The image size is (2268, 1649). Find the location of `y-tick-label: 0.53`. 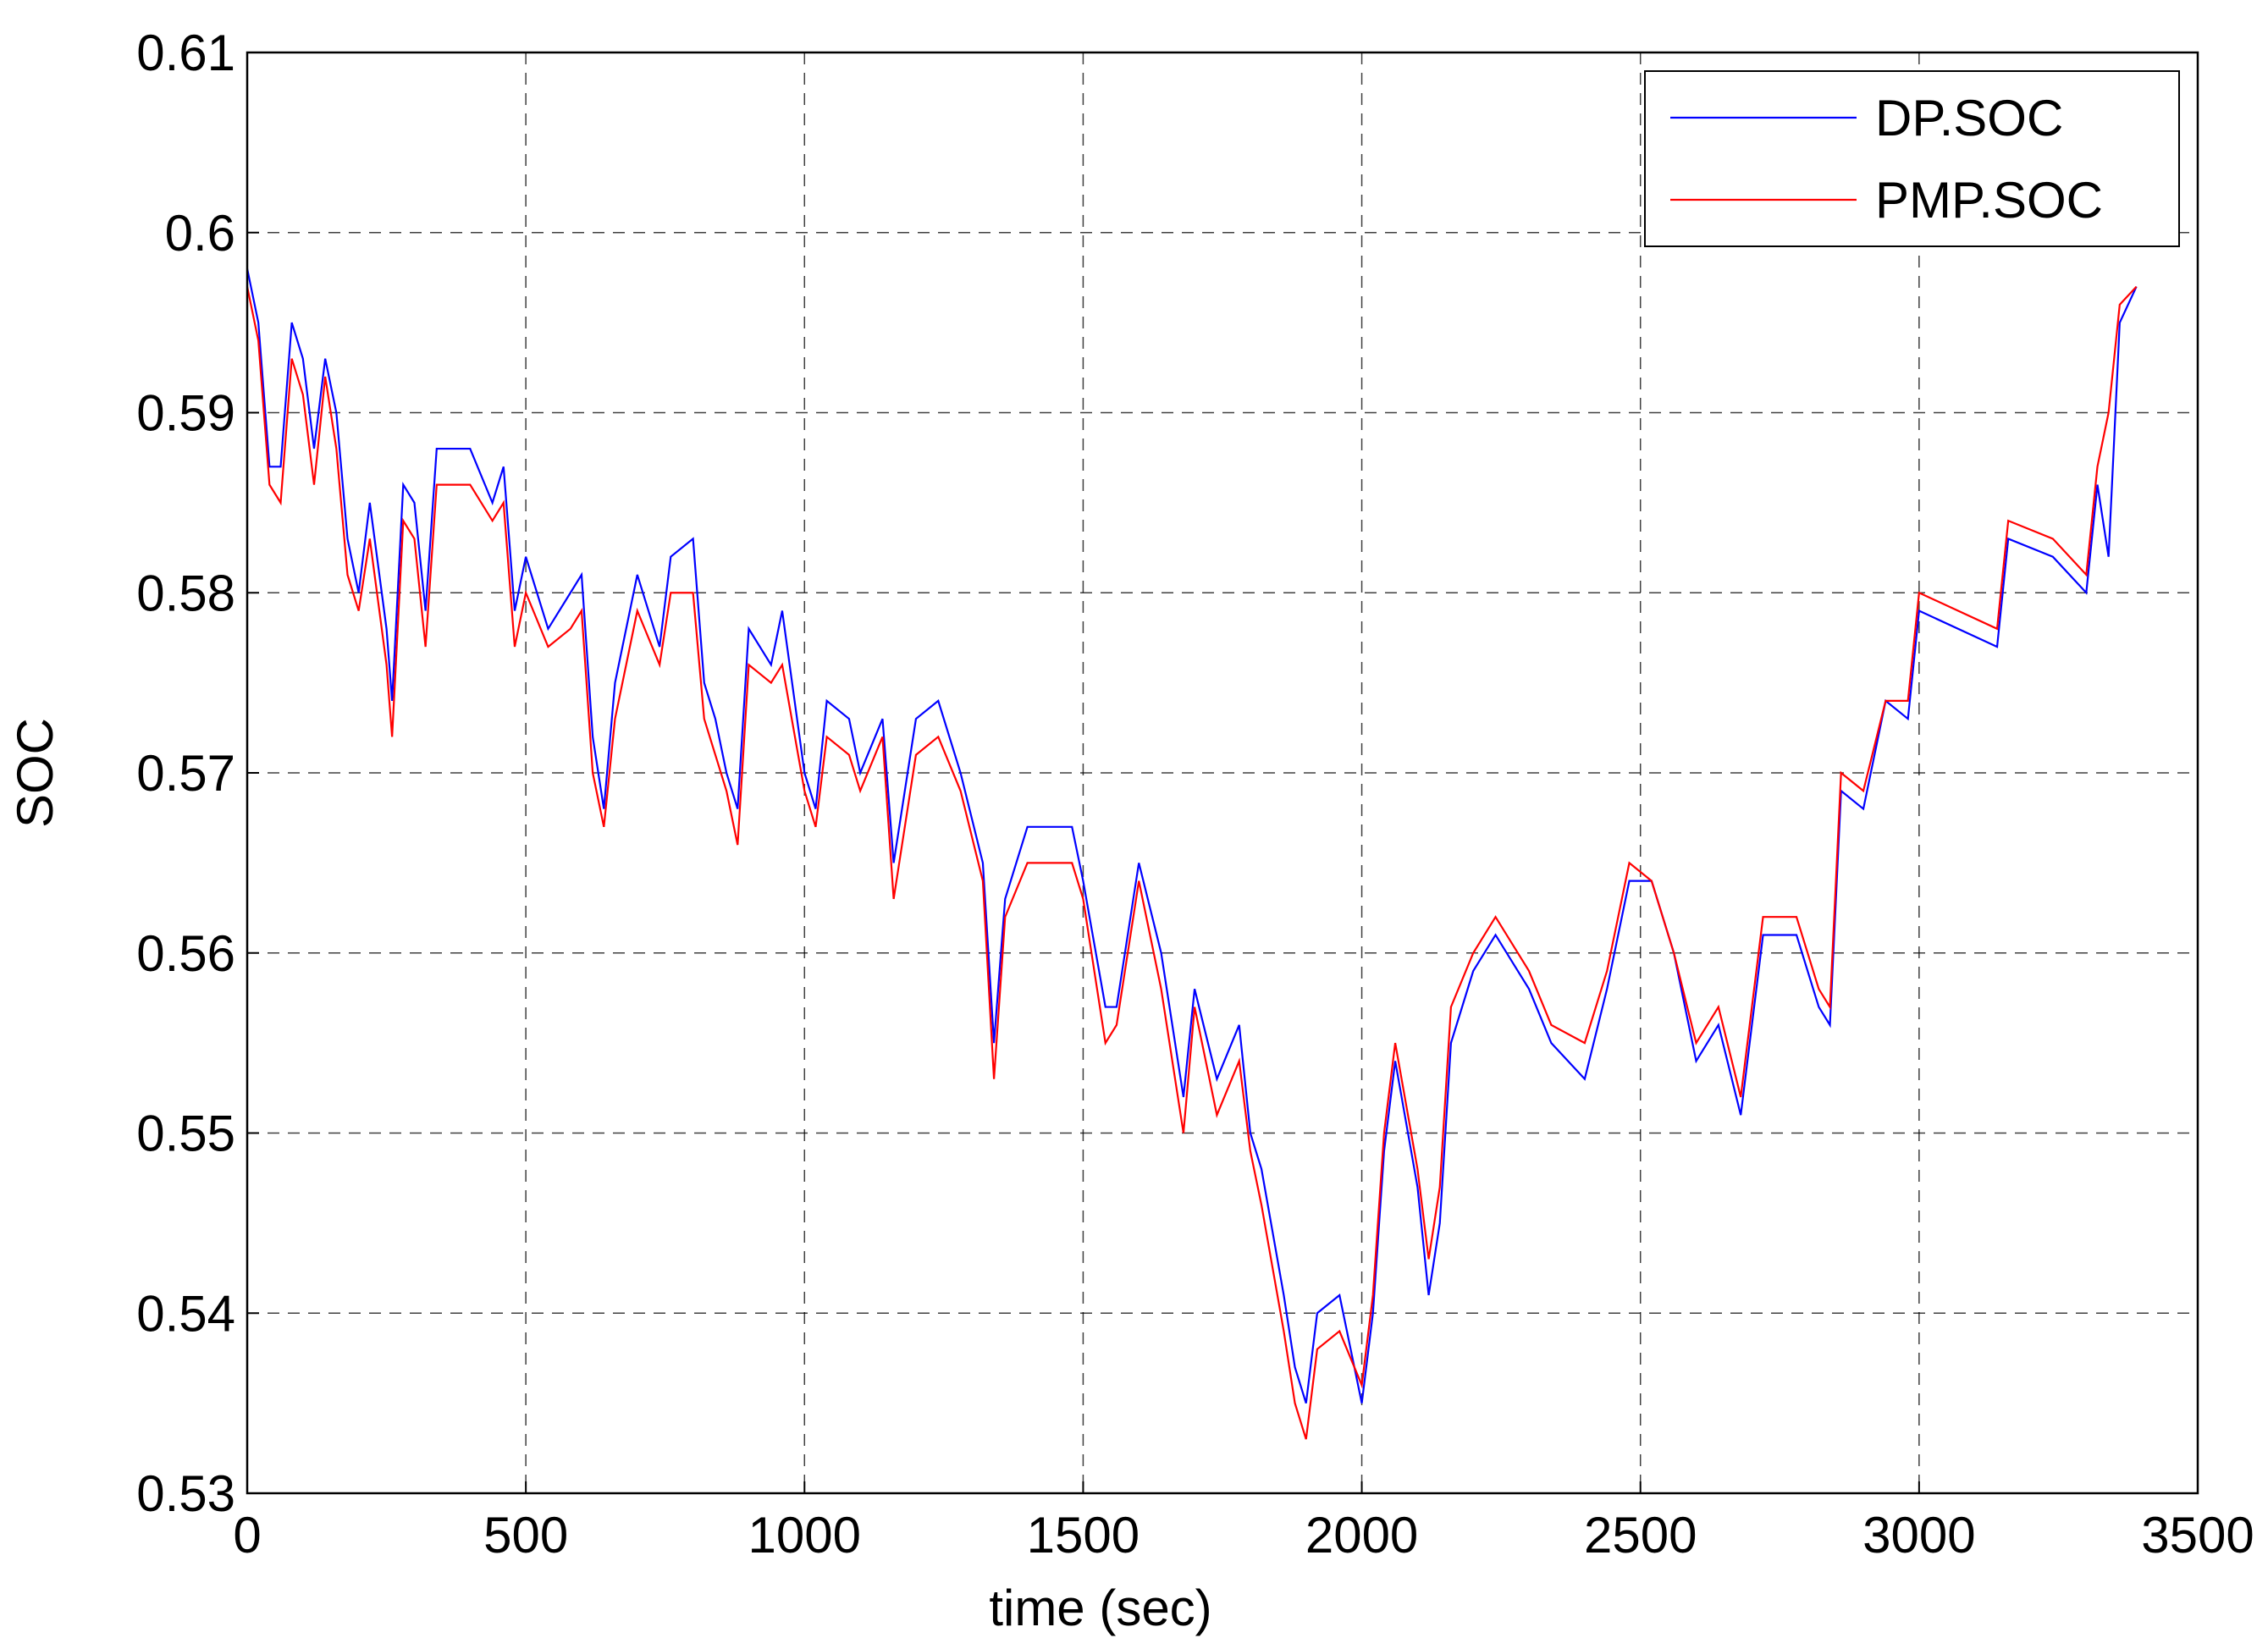

y-tick-label: 0.53 is located at coordinates (185, 1494).